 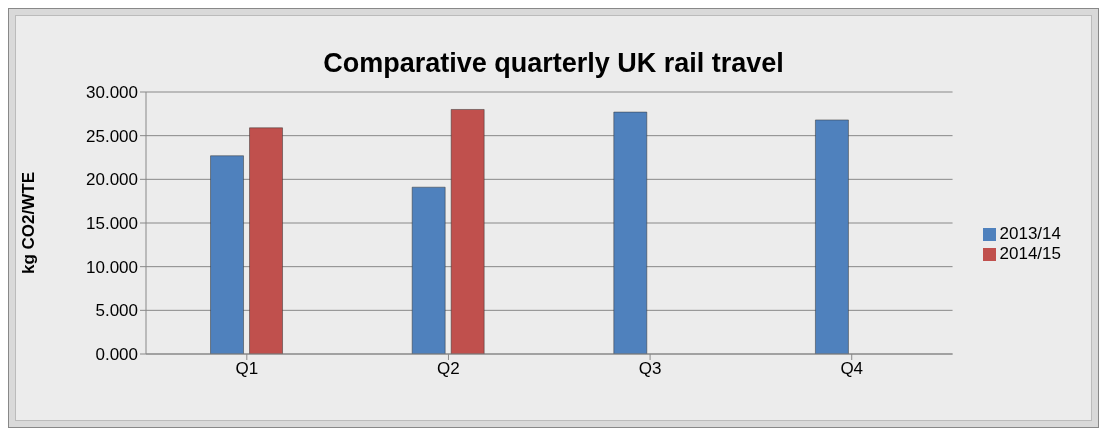 What do you see at coordinates (116, 355) in the screenshot?
I see `y-tick-label: 0.000` at bounding box center [116, 355].